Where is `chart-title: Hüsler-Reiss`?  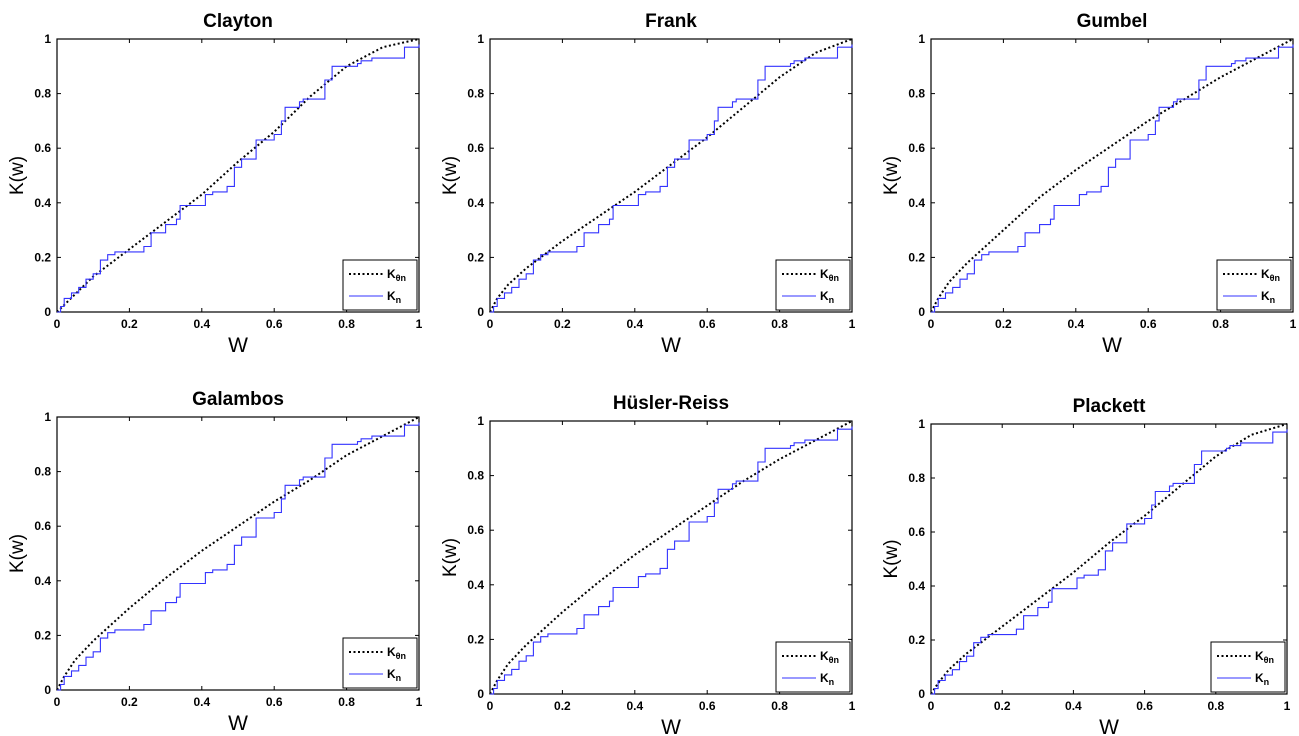 chart-title: Hüsler-Reiss is located at coordinates (671, 403).